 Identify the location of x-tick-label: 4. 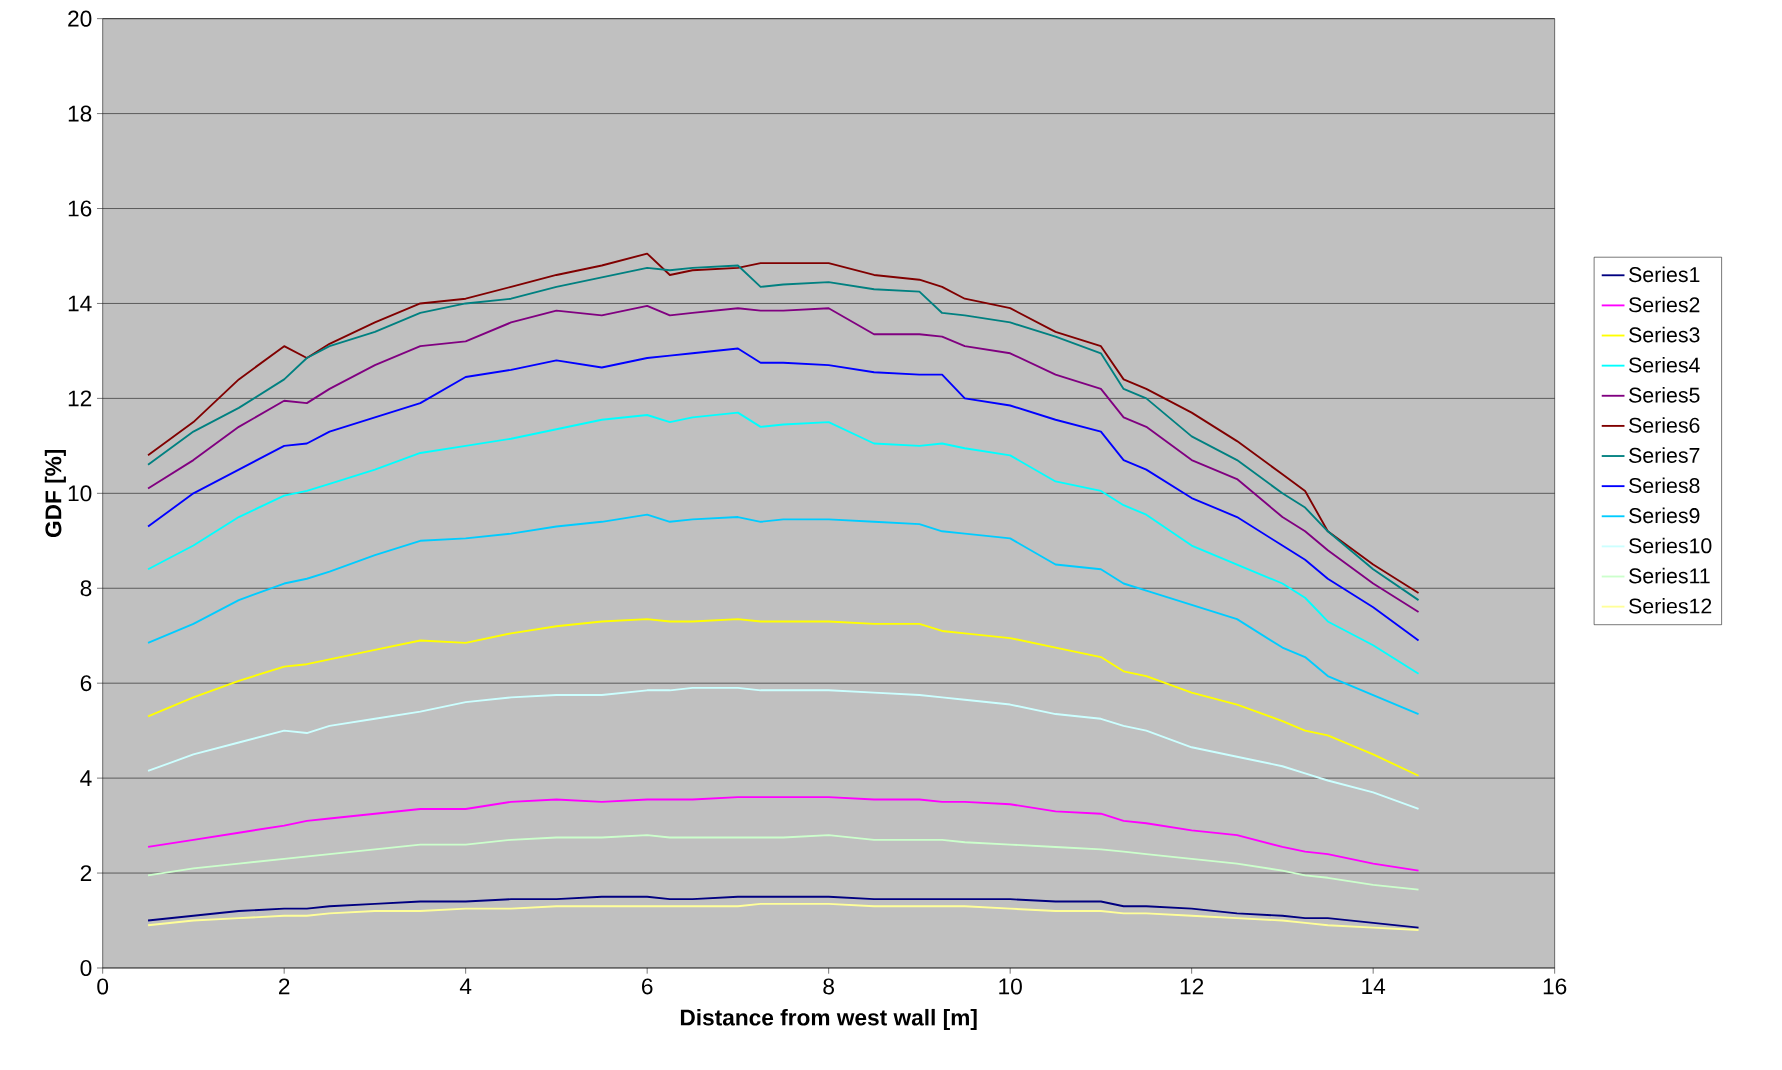
(465, 986).